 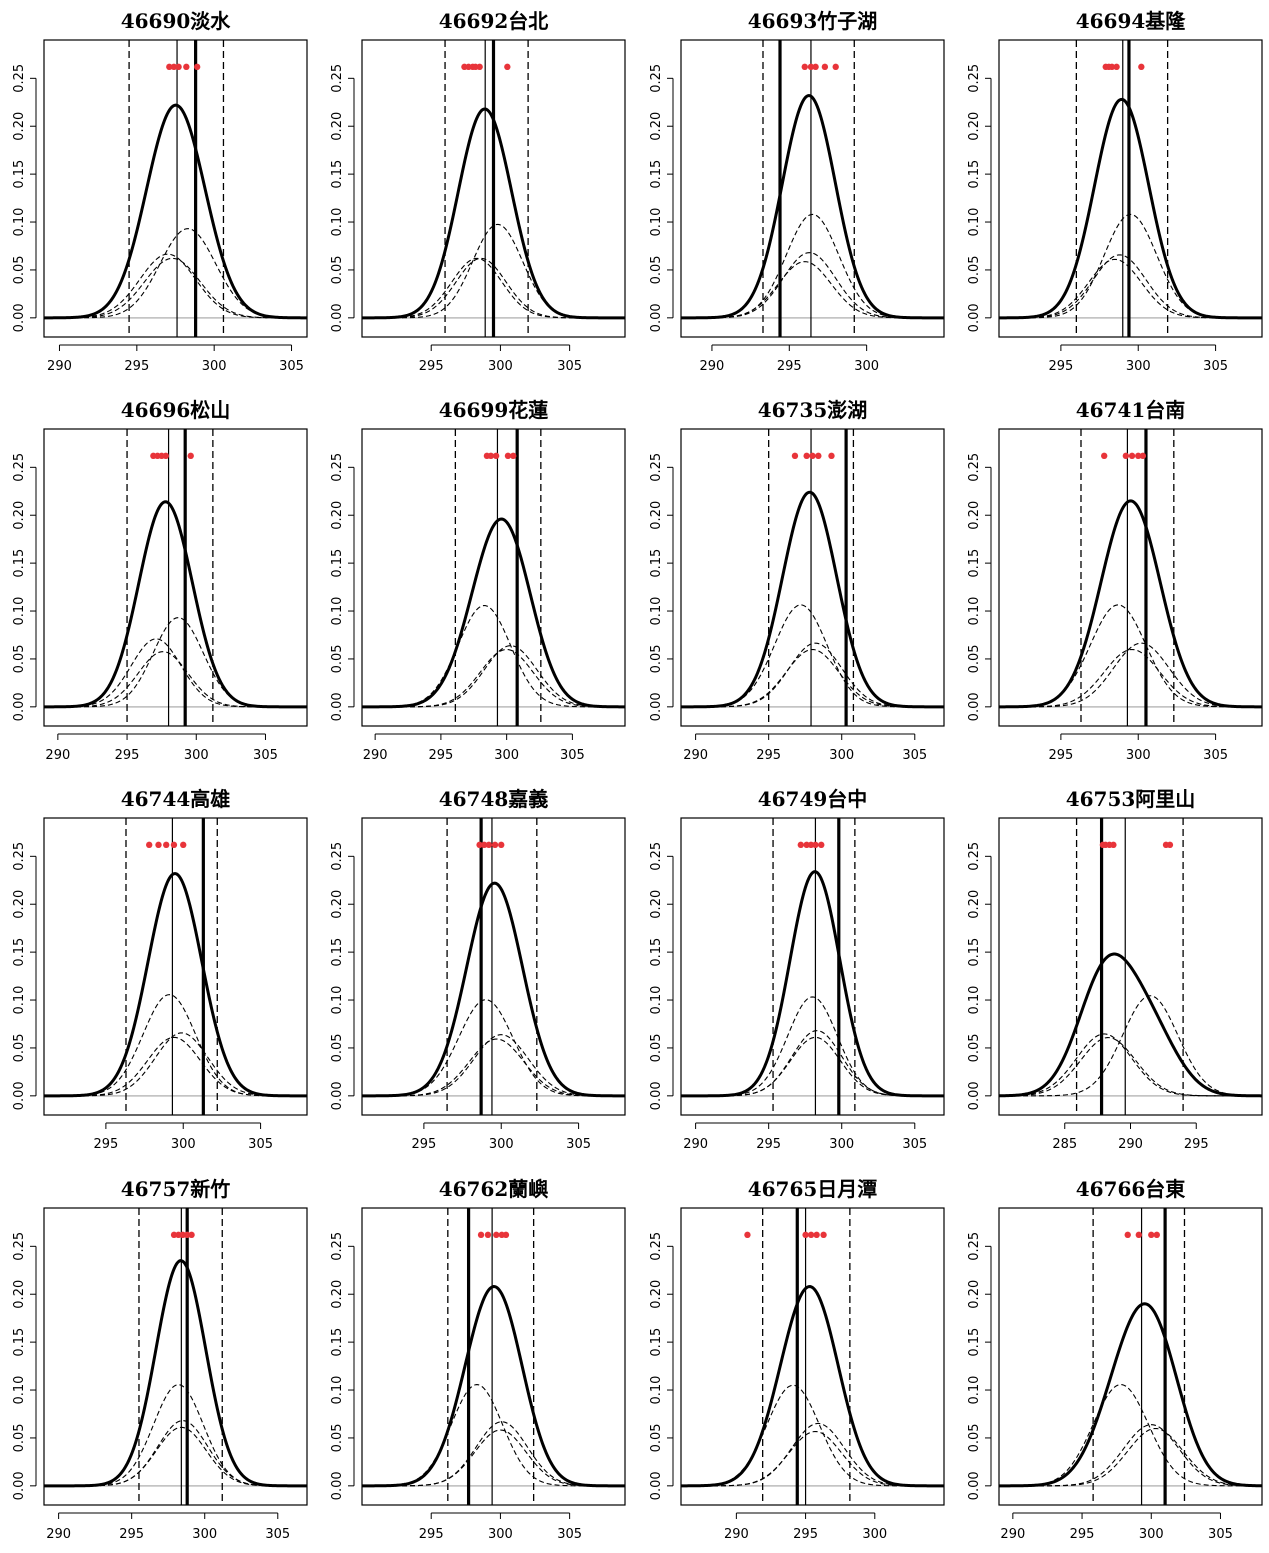 I want to click on panel-title: 46744高雄, so click(x=176, y=799).